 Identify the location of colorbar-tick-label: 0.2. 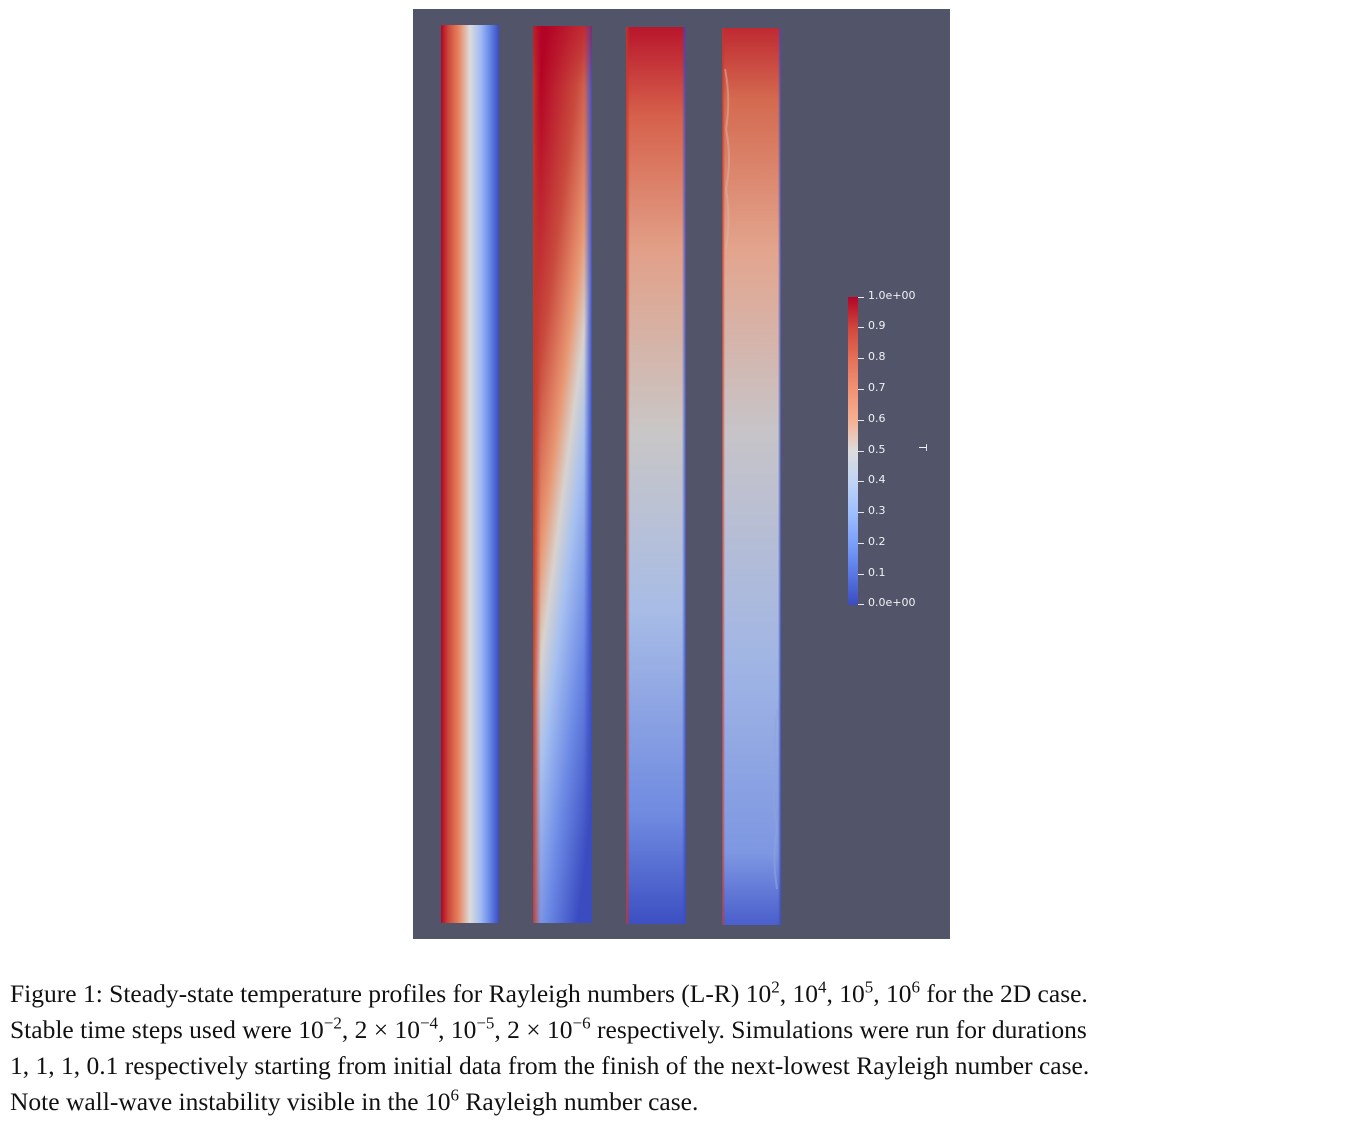
(877, 541).